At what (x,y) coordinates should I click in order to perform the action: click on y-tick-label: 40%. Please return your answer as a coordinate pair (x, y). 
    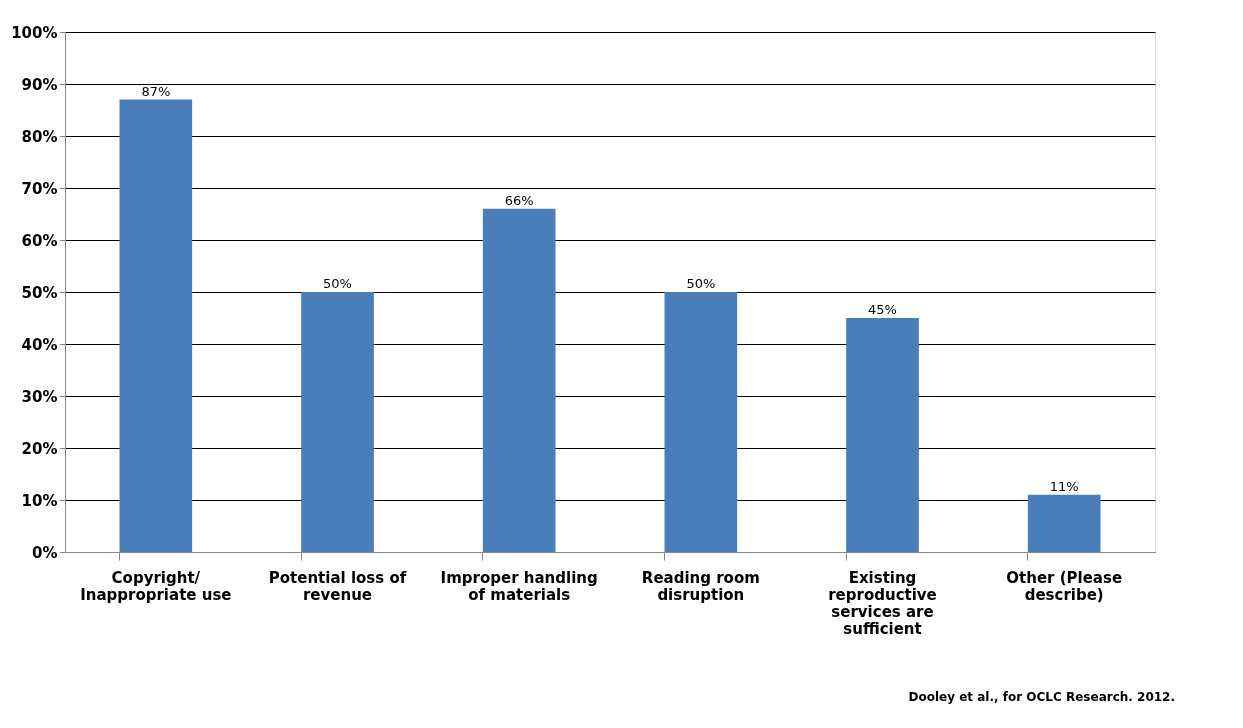
    Looking at the image, I should click on (39, 344).